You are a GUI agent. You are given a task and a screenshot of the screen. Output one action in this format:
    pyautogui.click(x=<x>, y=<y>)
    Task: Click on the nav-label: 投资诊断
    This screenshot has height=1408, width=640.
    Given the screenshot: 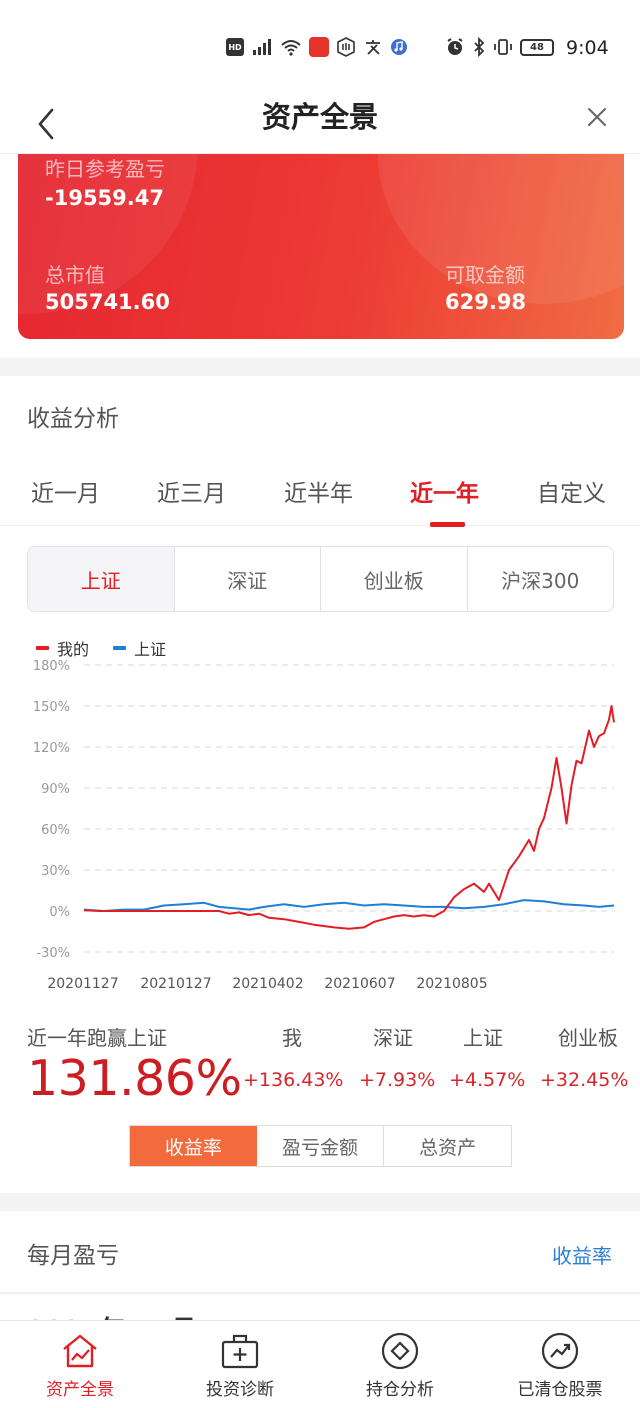 What is the action you would take?
    pyautogui.click(x=240, y=1390)
    